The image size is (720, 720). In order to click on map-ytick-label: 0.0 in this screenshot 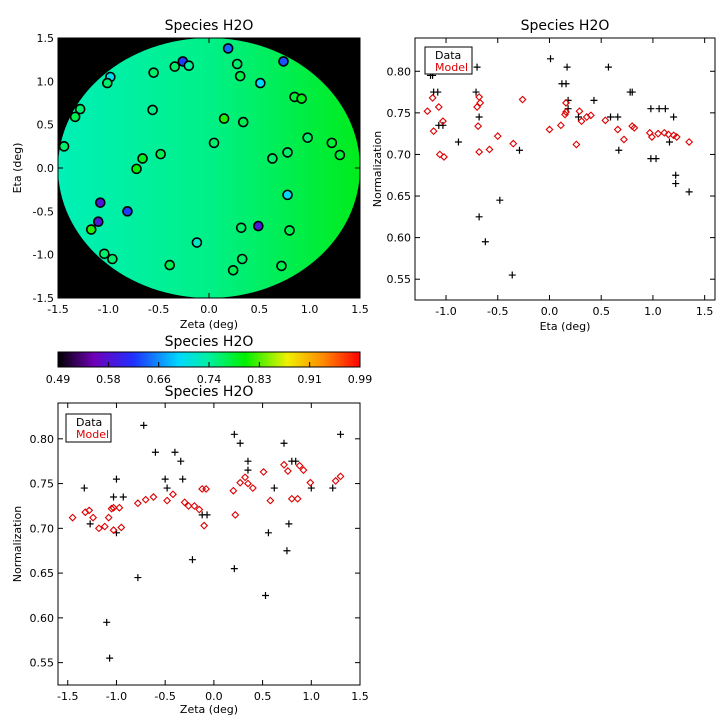, I will do `click(46, 168)`.